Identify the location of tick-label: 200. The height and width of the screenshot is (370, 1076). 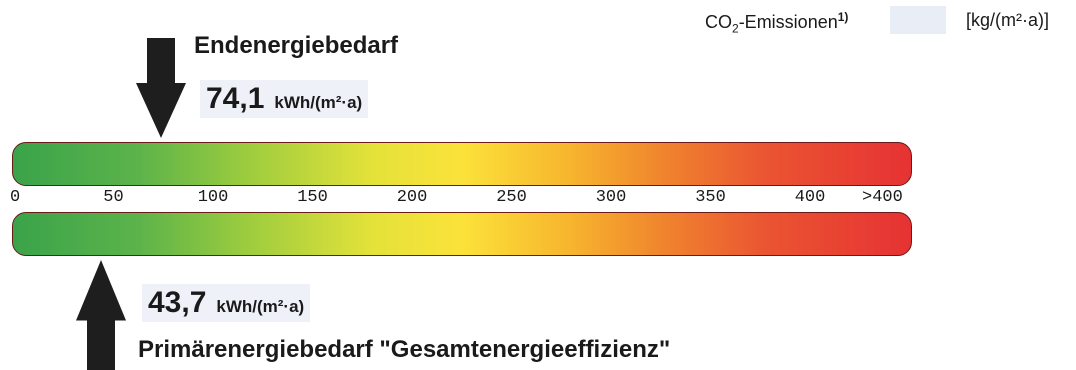
(412, 197).